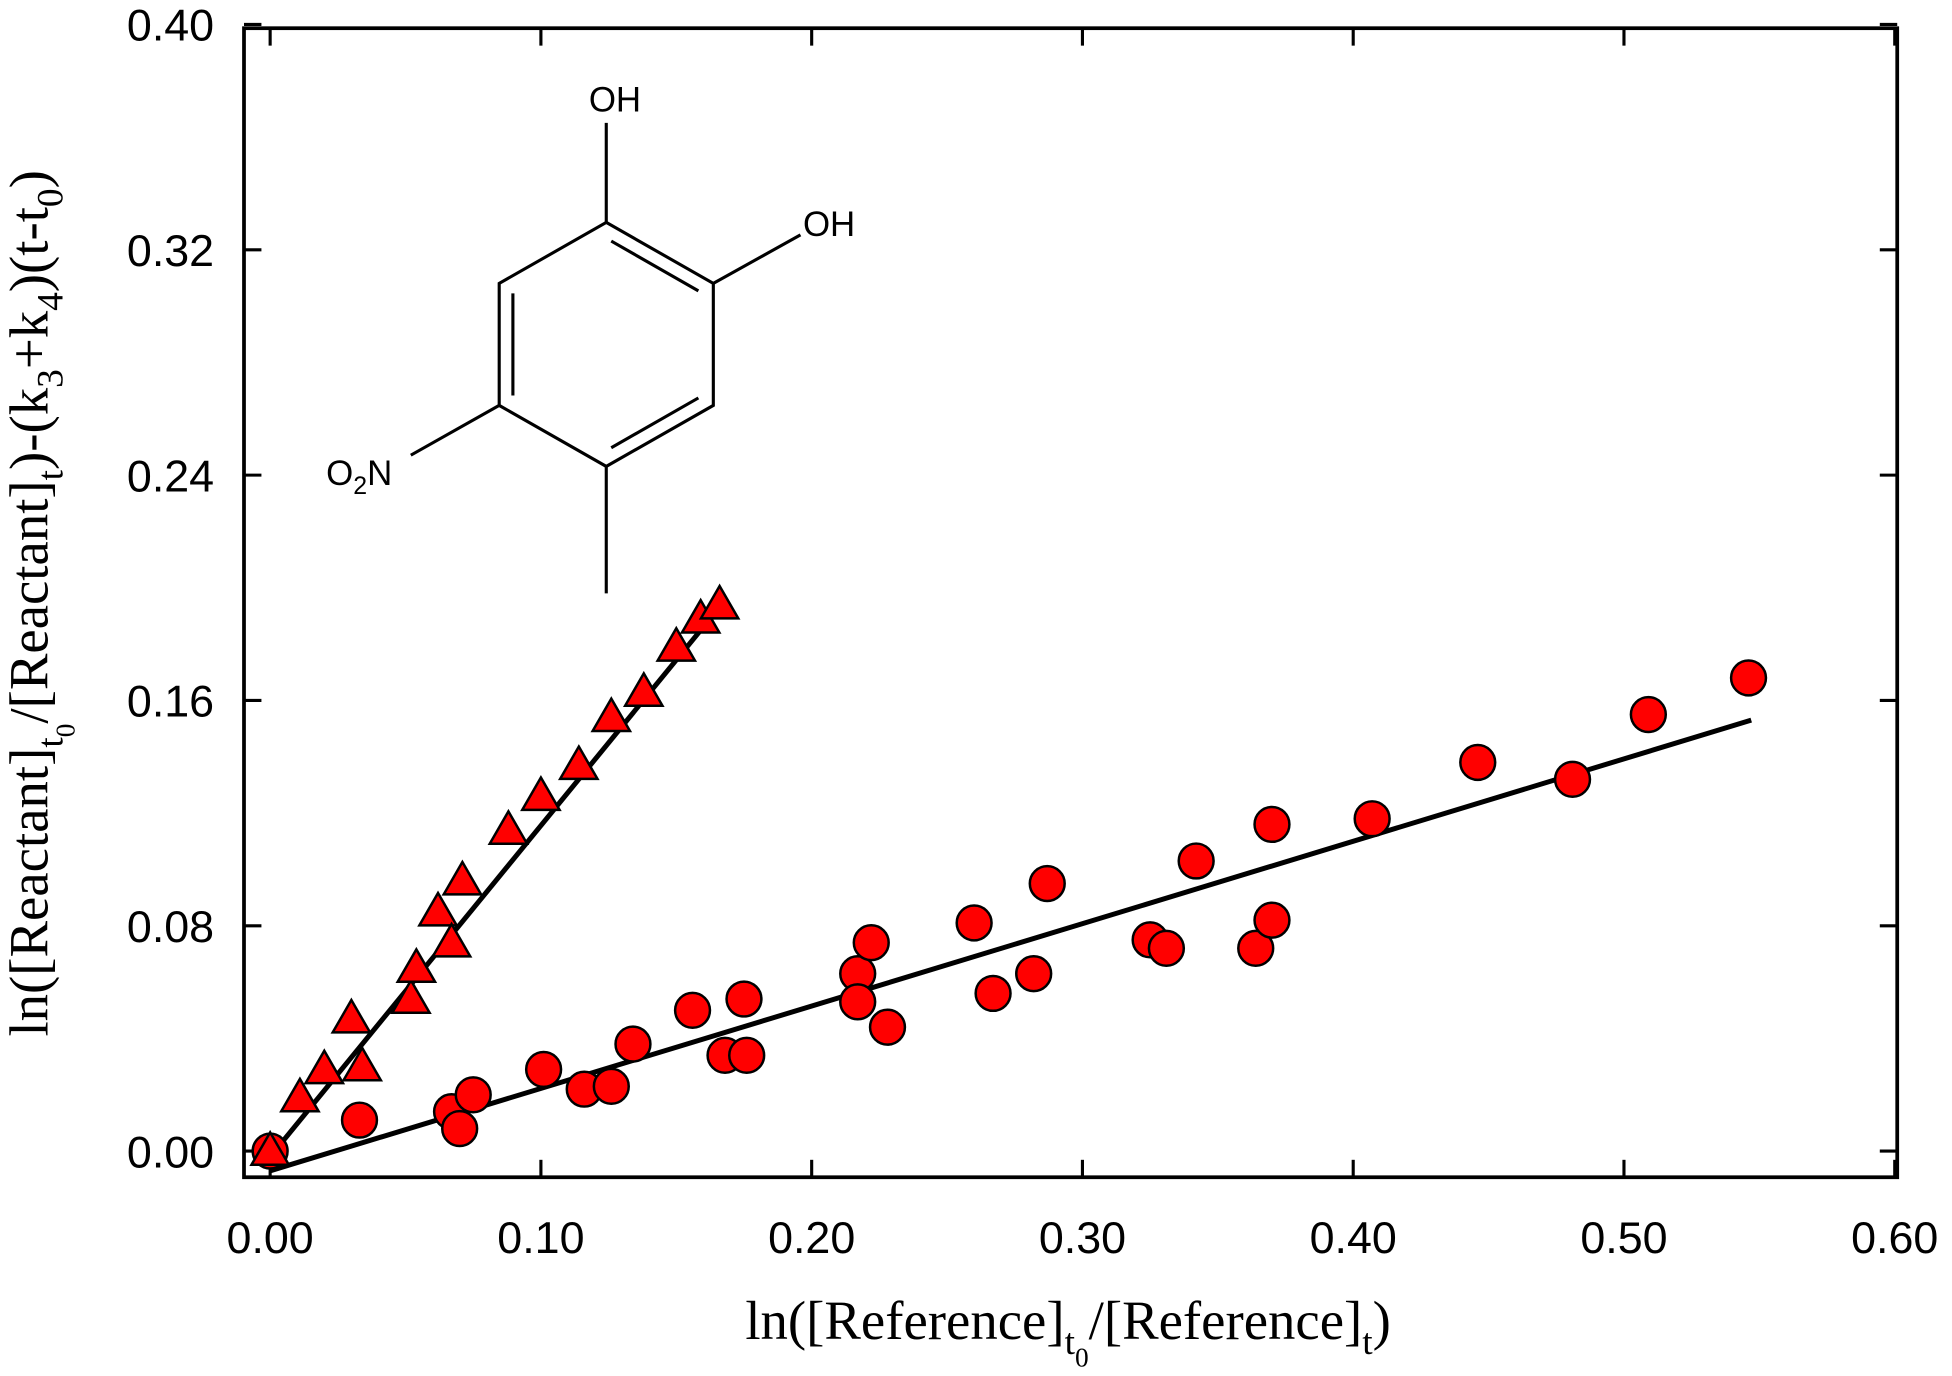 Image resolution: width=1952 pixels, height=1376 pixels. What do you see at coordinates (829, 224) in the screenshot?
I see `oh-right-label: OH` at bounding box center [829, 224].